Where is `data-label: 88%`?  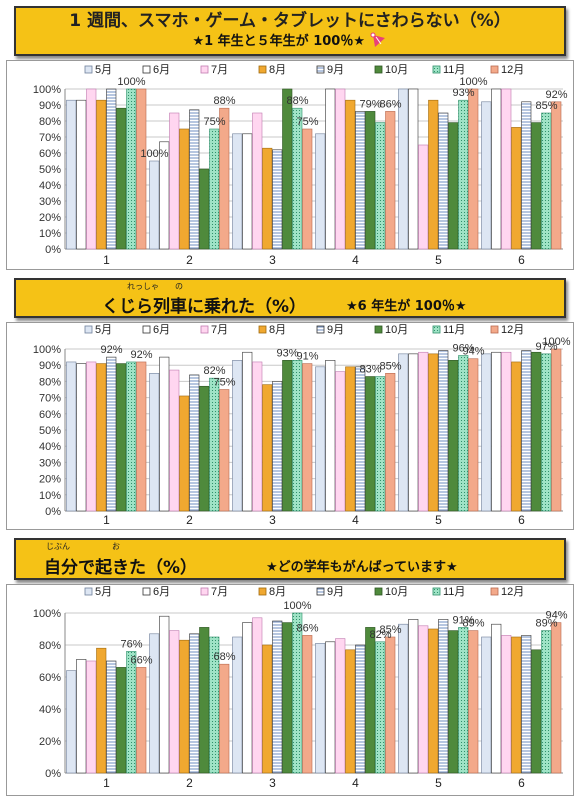 data-label: 88% is located at coordinates (297, 101).